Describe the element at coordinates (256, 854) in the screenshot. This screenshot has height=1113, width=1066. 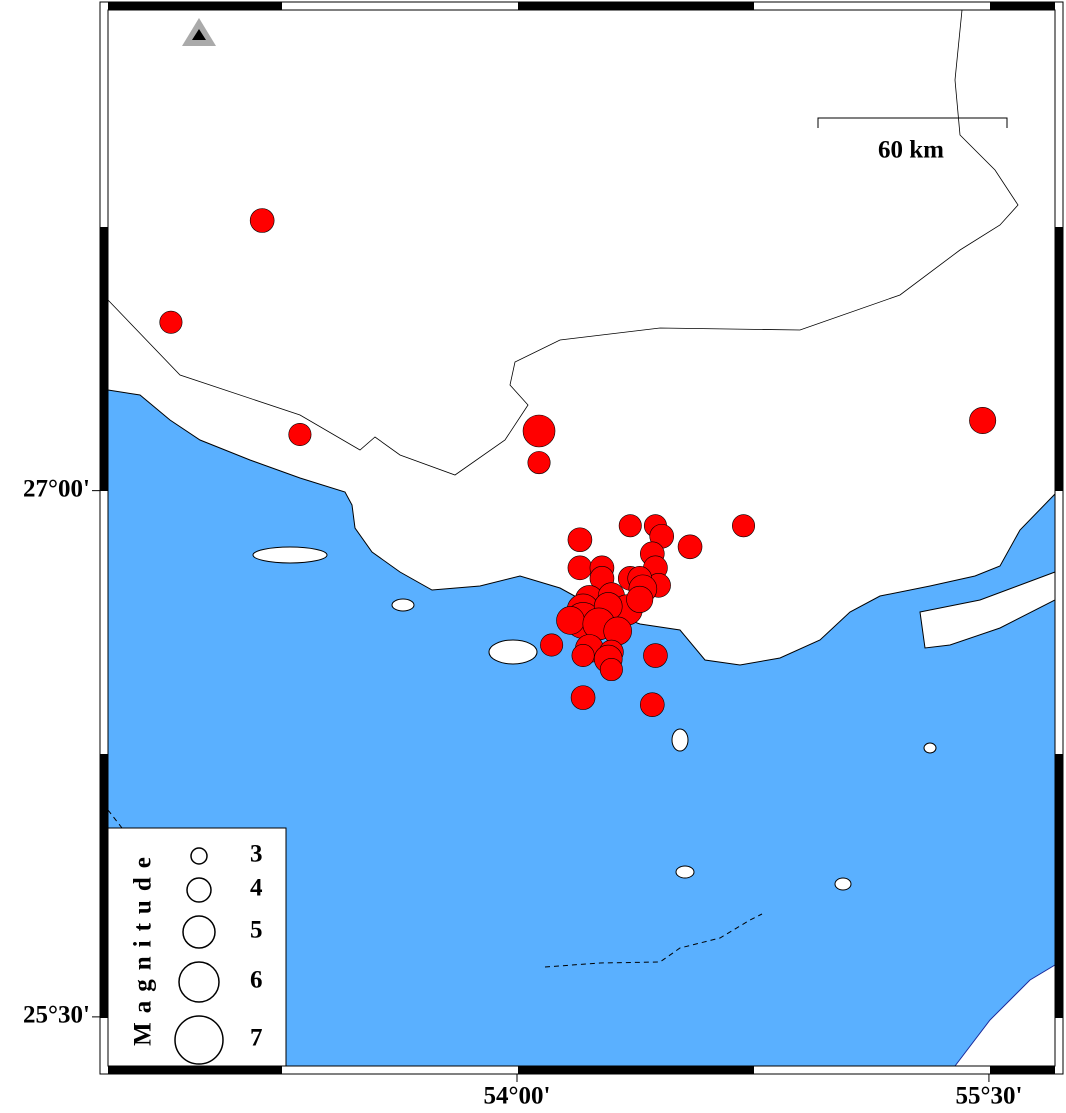
I see `legend-label: 3` at that location.